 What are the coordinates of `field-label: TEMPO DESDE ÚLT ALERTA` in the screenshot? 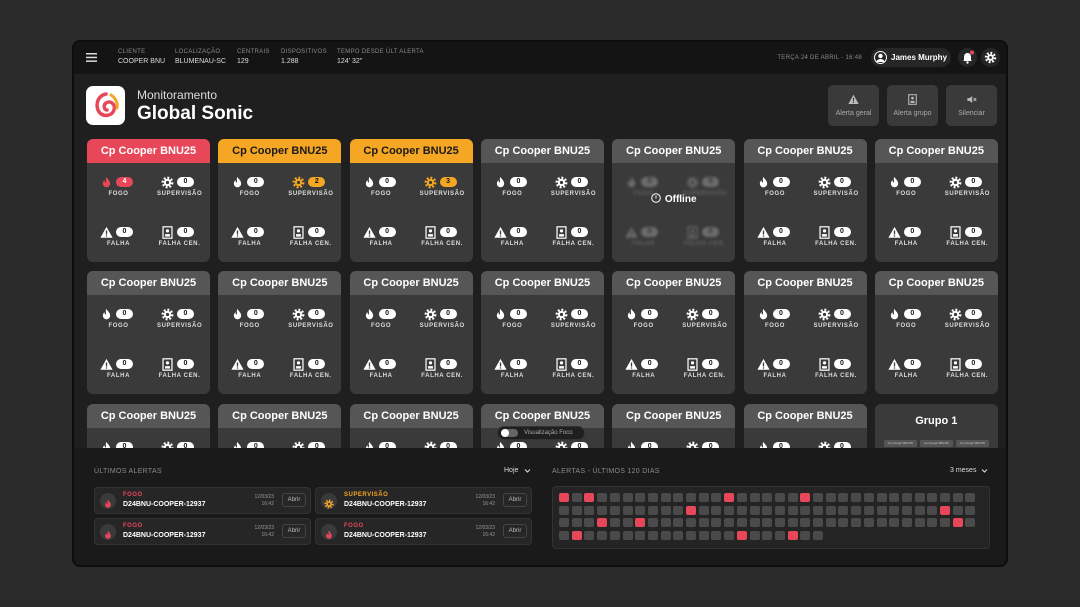 It's located at (380, 52).